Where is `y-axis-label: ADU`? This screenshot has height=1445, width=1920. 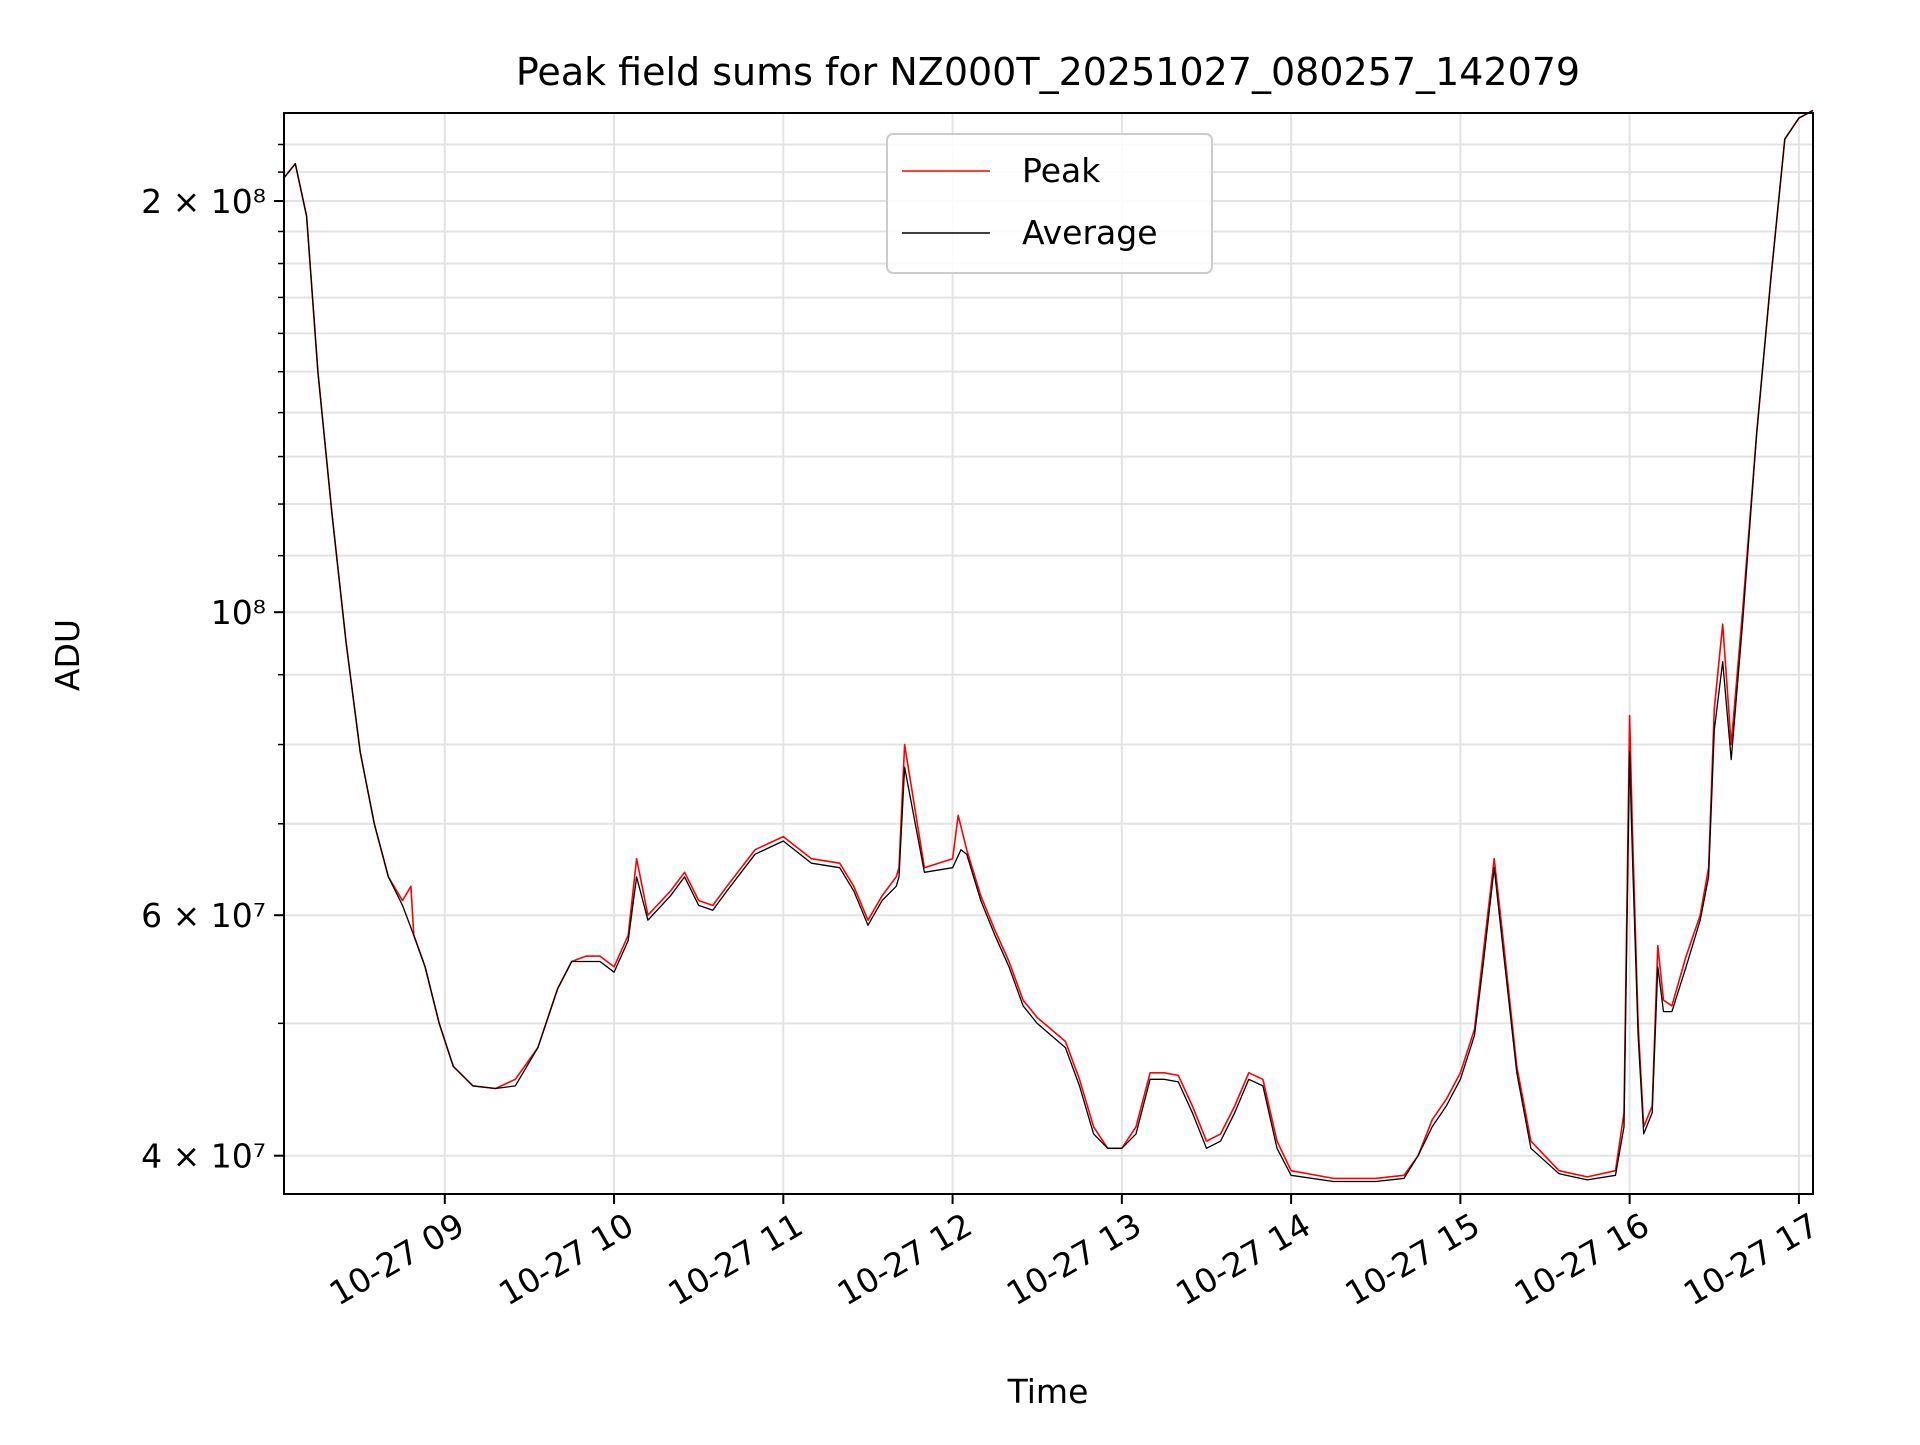
y-axis-label: ADU is located at coordinates (67, 655).